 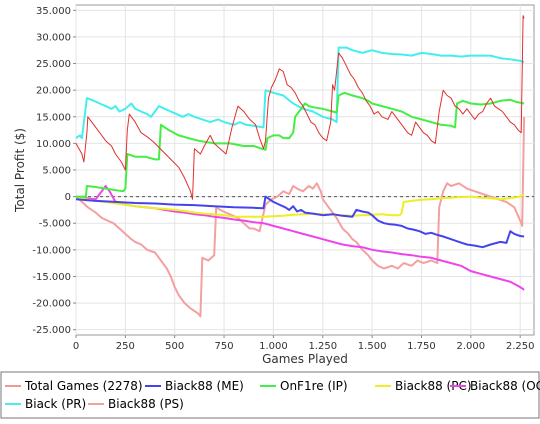 I want to click on y-tick-label: 30.000, so click(x=53, y=37).